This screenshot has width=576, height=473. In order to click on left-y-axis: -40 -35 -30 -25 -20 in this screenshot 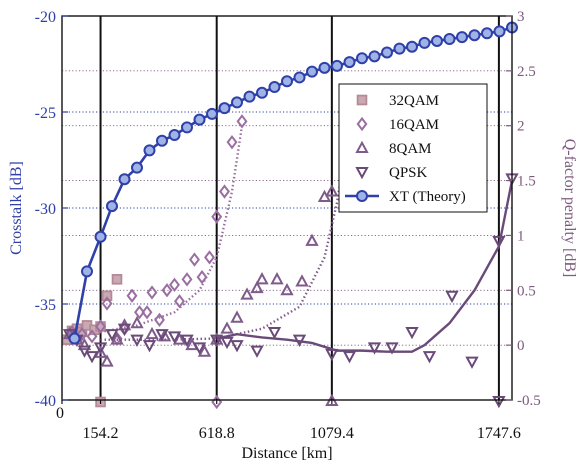, I will do `click(51, 209)`.